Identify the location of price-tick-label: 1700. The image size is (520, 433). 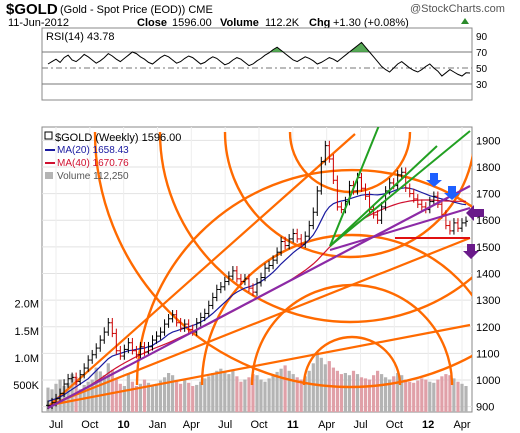
(488, 195).